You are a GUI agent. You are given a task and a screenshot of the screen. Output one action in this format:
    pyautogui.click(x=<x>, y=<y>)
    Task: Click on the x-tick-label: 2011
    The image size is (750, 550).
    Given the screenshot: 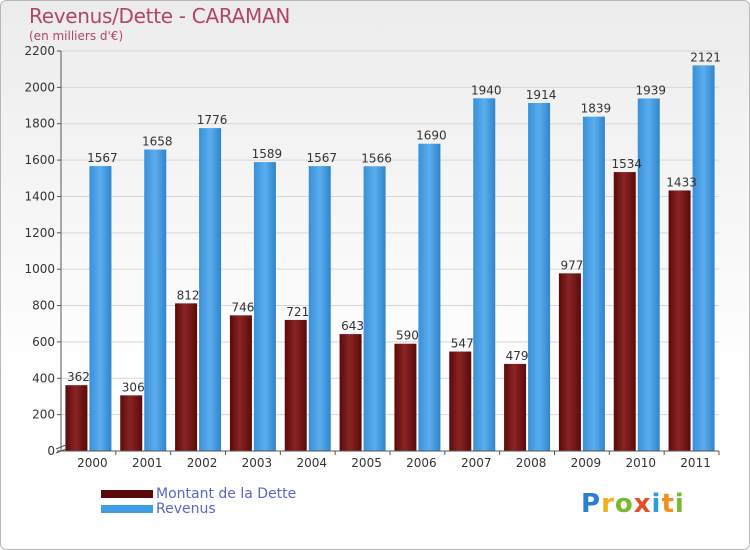 What is the action you would take?
    pyautogui.click(x=695, y=463)
    